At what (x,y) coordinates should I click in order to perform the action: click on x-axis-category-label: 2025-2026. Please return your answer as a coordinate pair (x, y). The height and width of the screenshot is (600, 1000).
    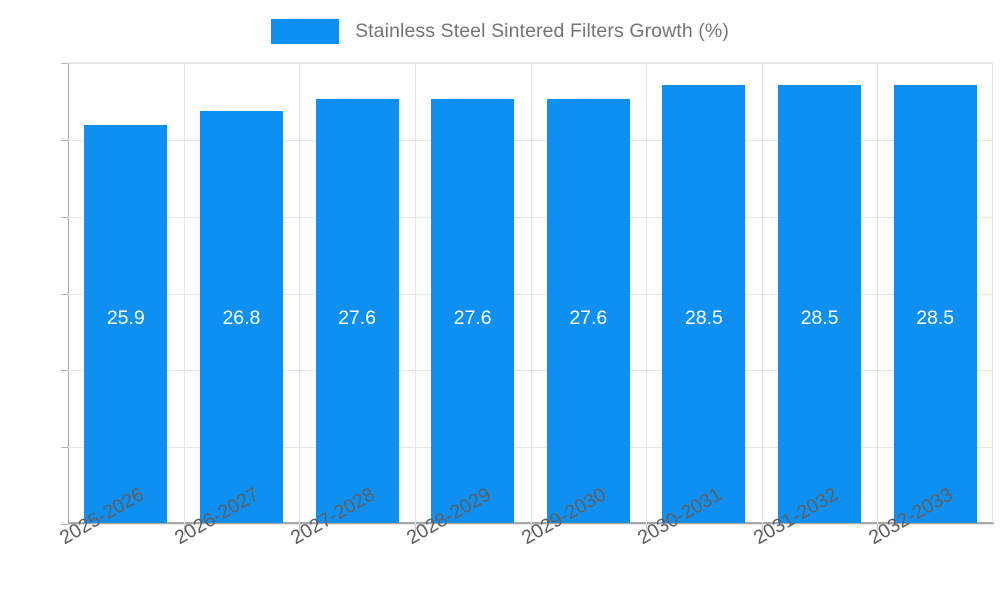
    Looking at the image, I should click on (102, 516).